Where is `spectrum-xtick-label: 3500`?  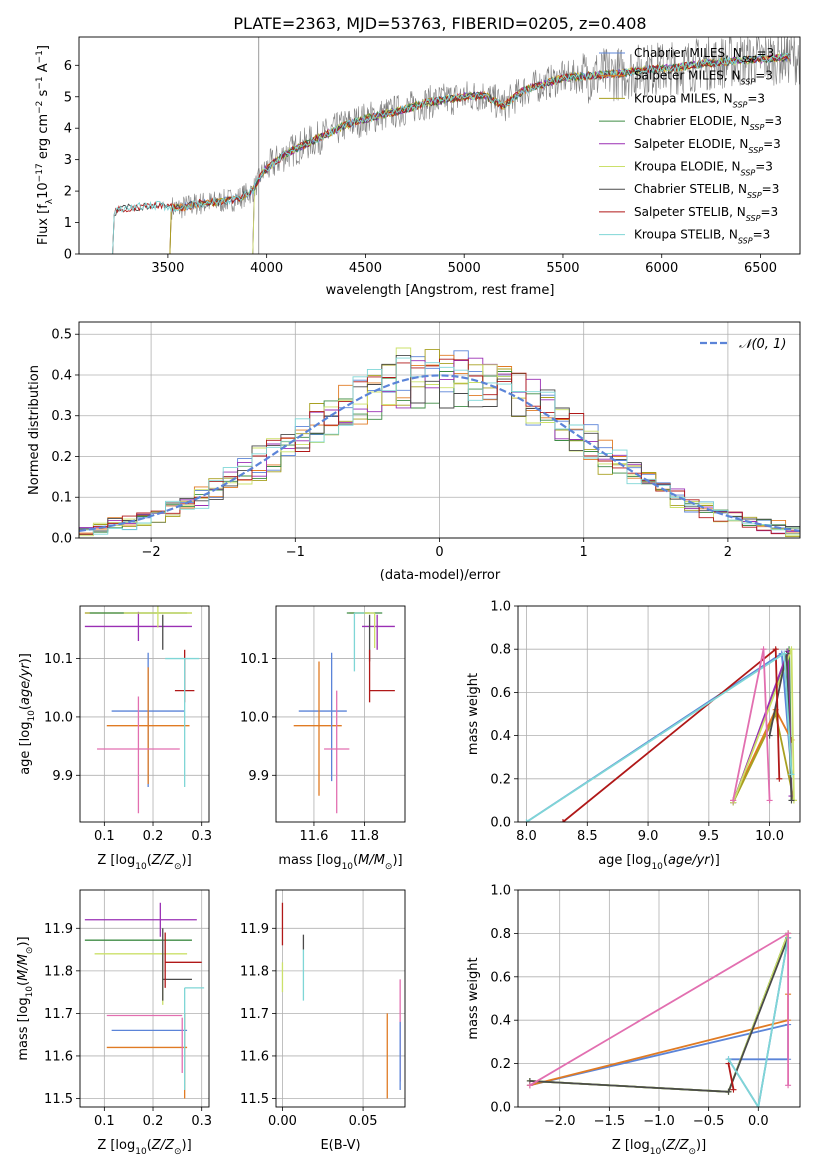
spectrum-xtick-label: 3500 is located at coordinates (167, 268).